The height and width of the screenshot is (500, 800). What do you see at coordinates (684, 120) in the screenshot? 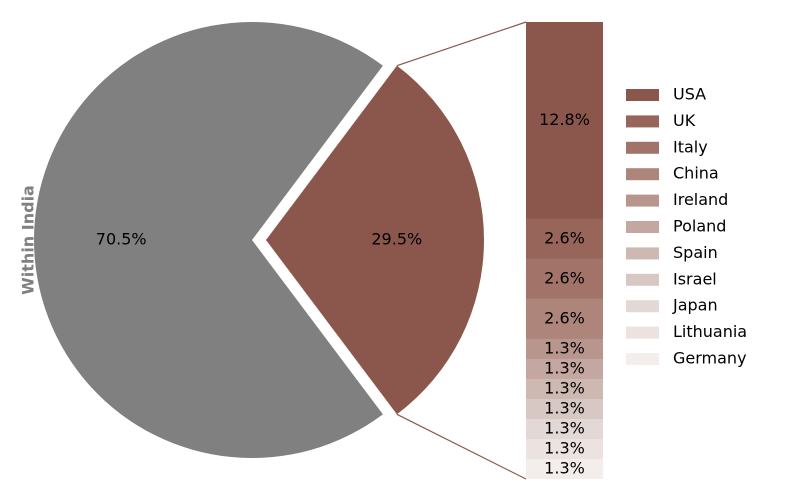
I see `legend-label: UK` at bounding box center [684, 120].